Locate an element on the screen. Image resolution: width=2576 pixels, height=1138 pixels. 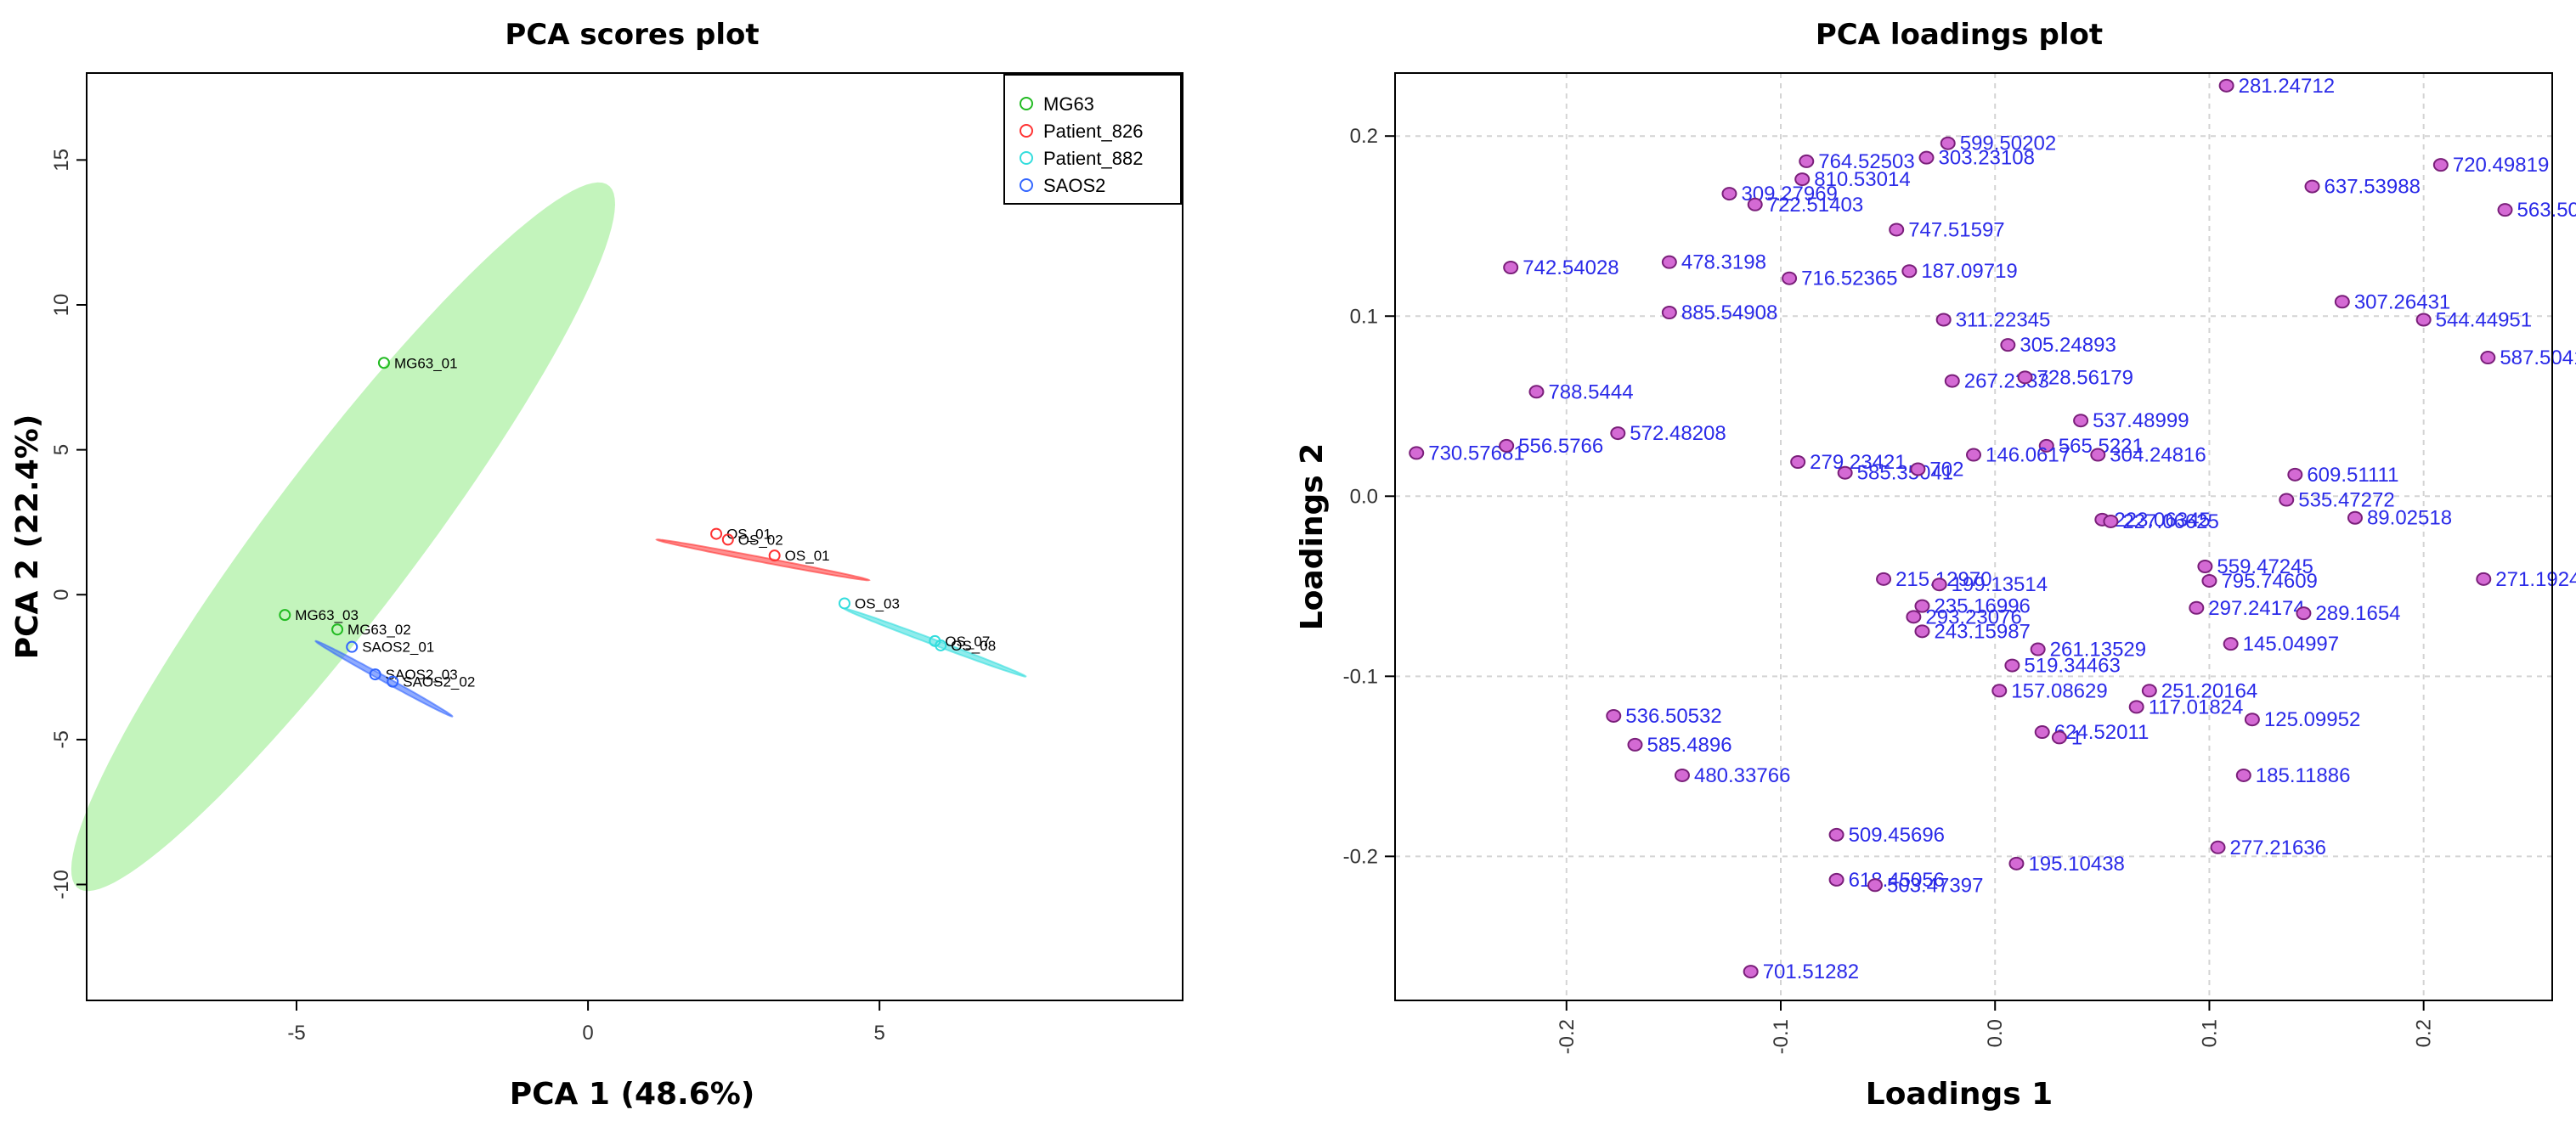
loading-label-185-11886: 185.11886 is located at coordinates (2303, 775).